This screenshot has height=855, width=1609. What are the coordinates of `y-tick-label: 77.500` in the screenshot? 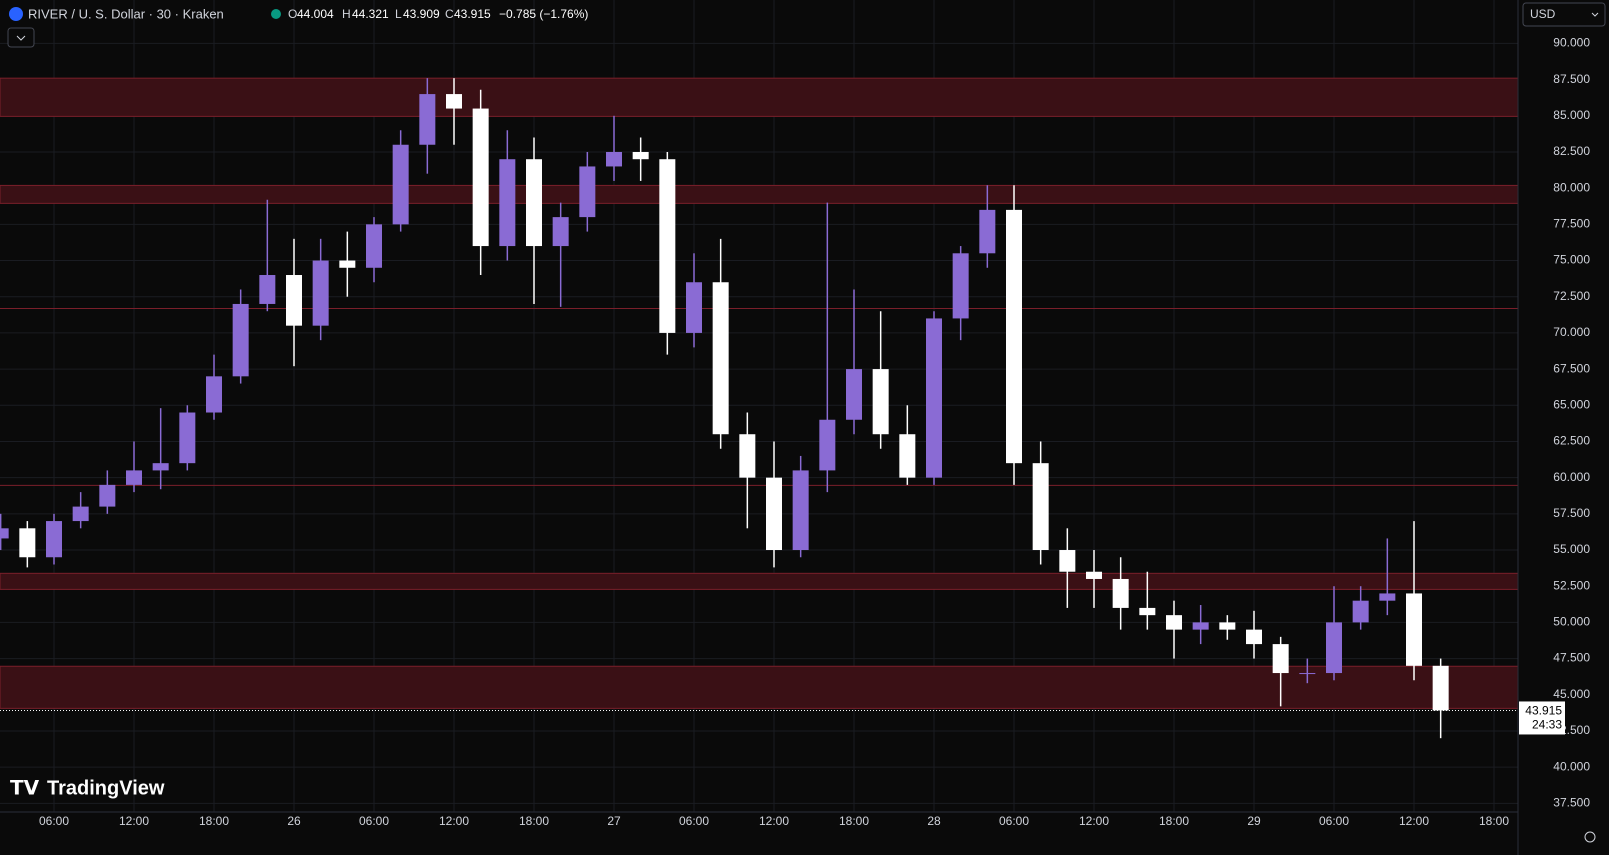 It's located at (1571, 224).